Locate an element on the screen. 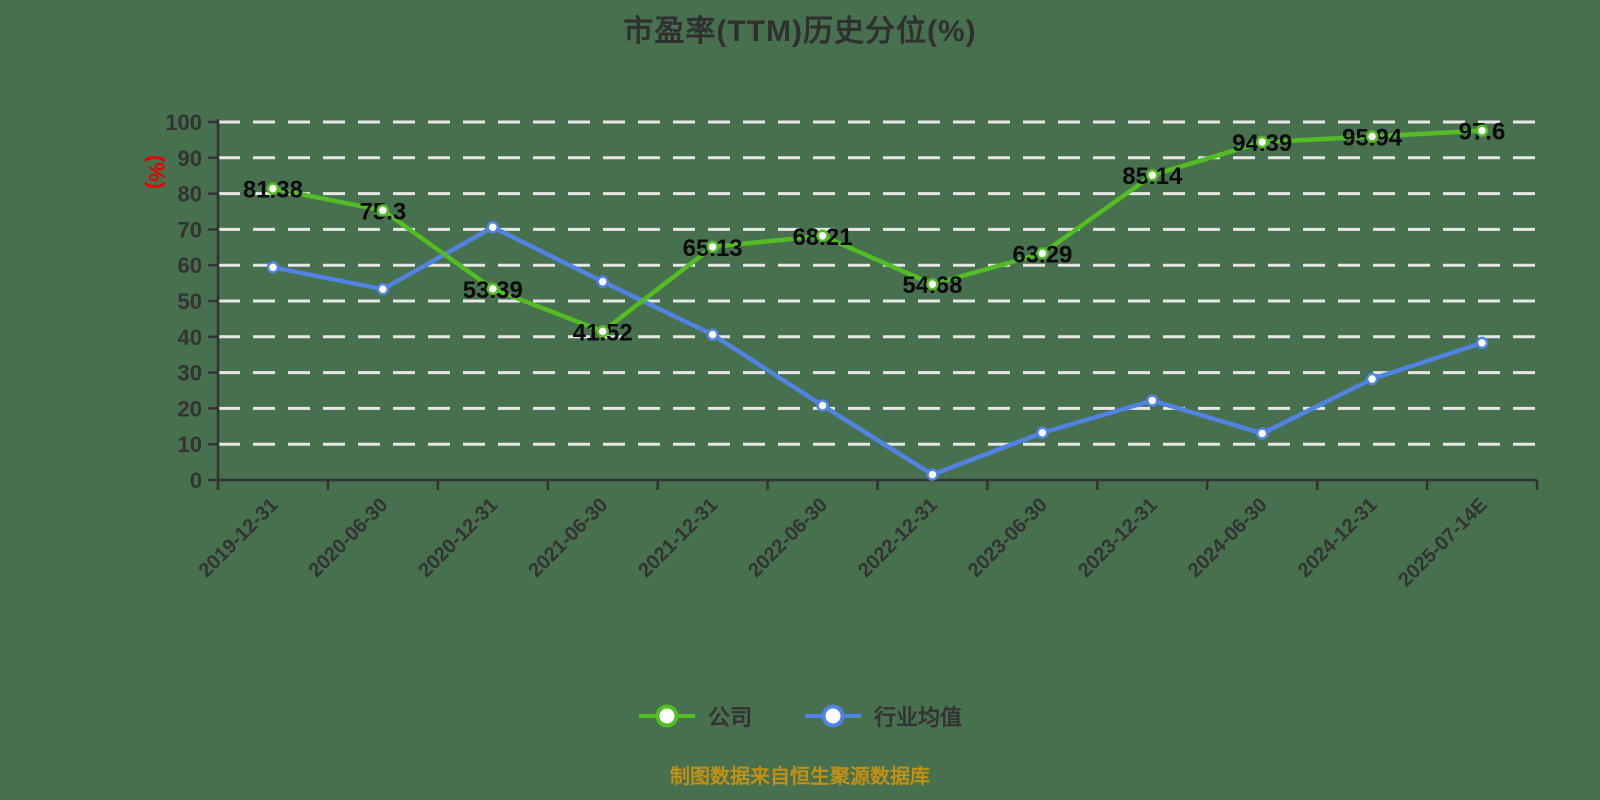 The height and width of the screenshot is (800, 1600). legend-marker-industry-icon is located at coordinates (833, 716).